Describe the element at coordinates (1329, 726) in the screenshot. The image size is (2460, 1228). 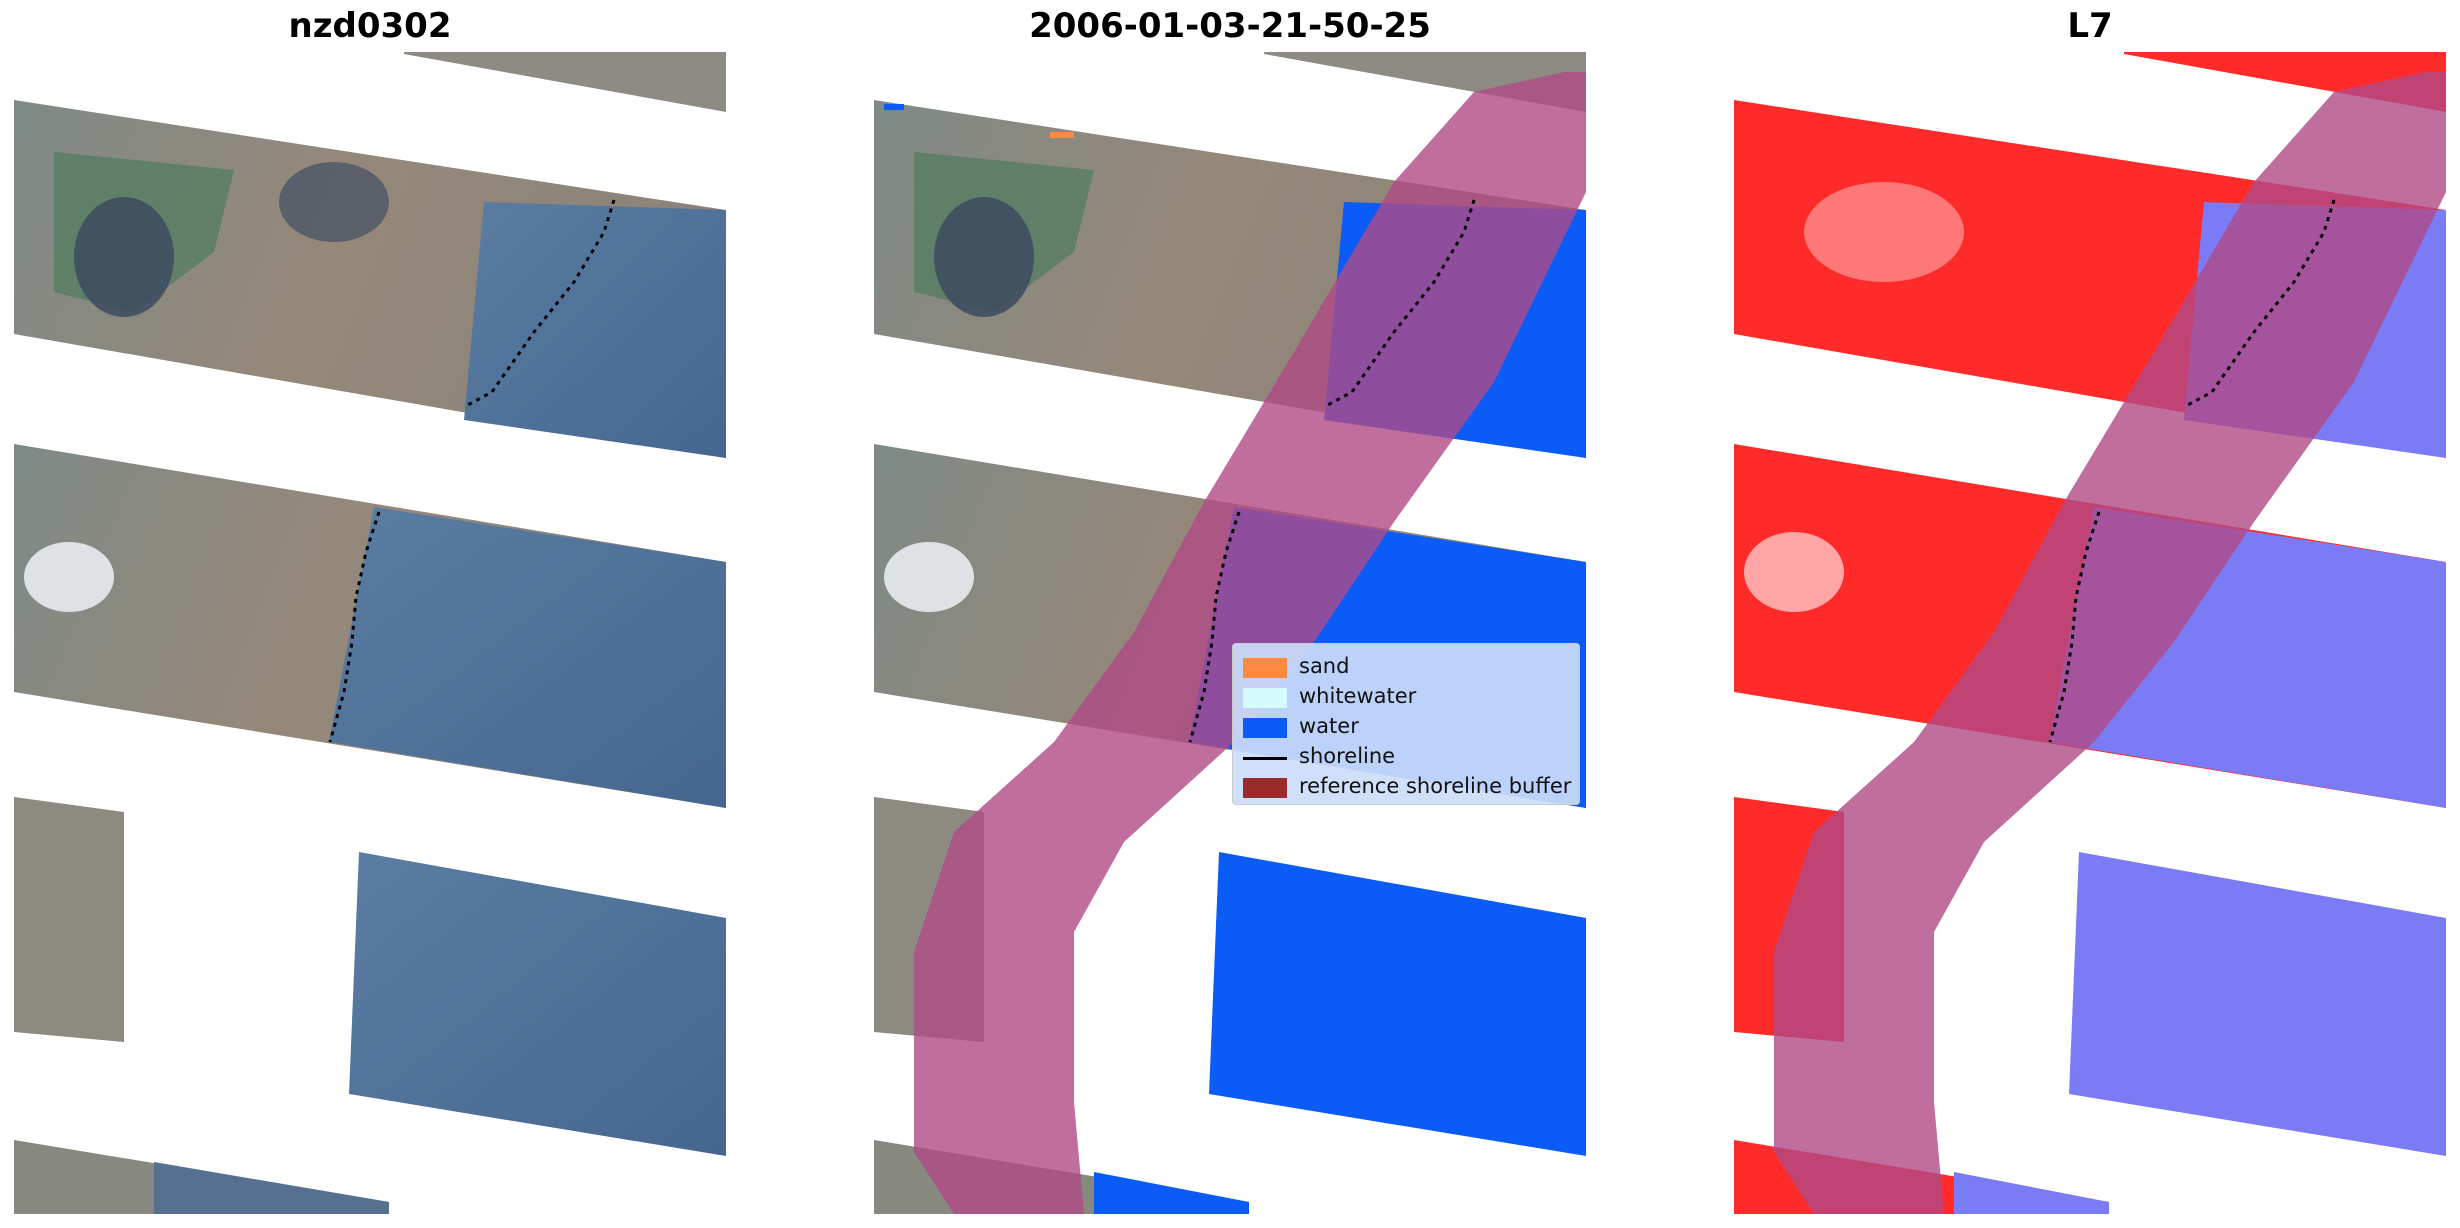
I see `legend-label: water` at that location.